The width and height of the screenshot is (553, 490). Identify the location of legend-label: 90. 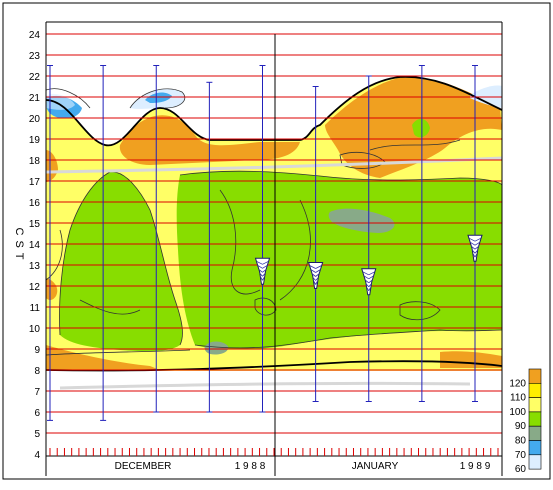
(521, 426).